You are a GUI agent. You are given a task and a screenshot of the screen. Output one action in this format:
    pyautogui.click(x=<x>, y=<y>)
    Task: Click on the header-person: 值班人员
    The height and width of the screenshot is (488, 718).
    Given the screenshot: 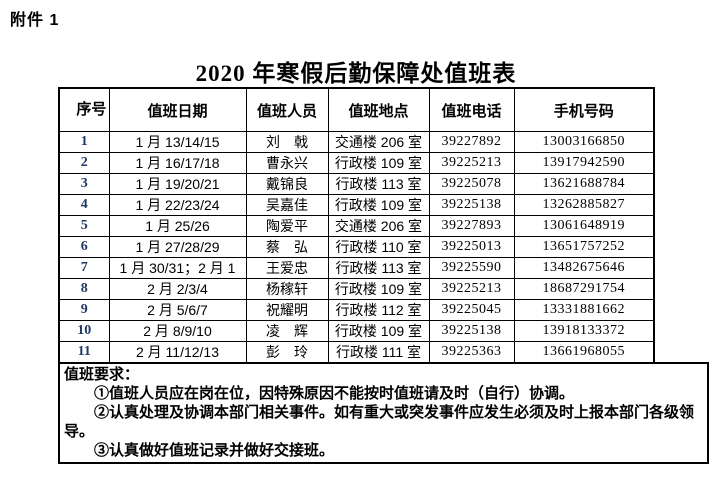 What is the action you would take?
    pyautogui.click(x=287, y=109)
    